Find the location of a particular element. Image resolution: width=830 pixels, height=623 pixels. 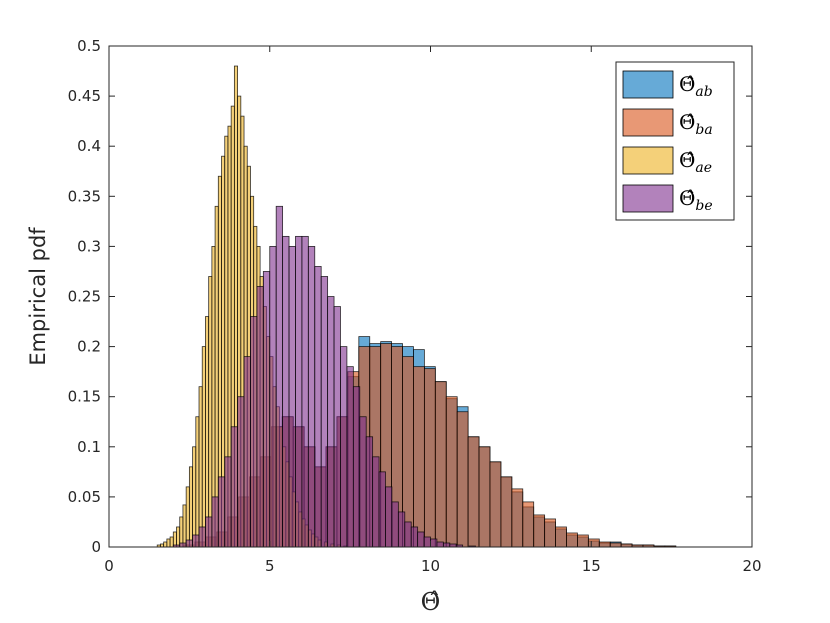

y-tick-label: 0.4 is located at coordinates (89, 146).